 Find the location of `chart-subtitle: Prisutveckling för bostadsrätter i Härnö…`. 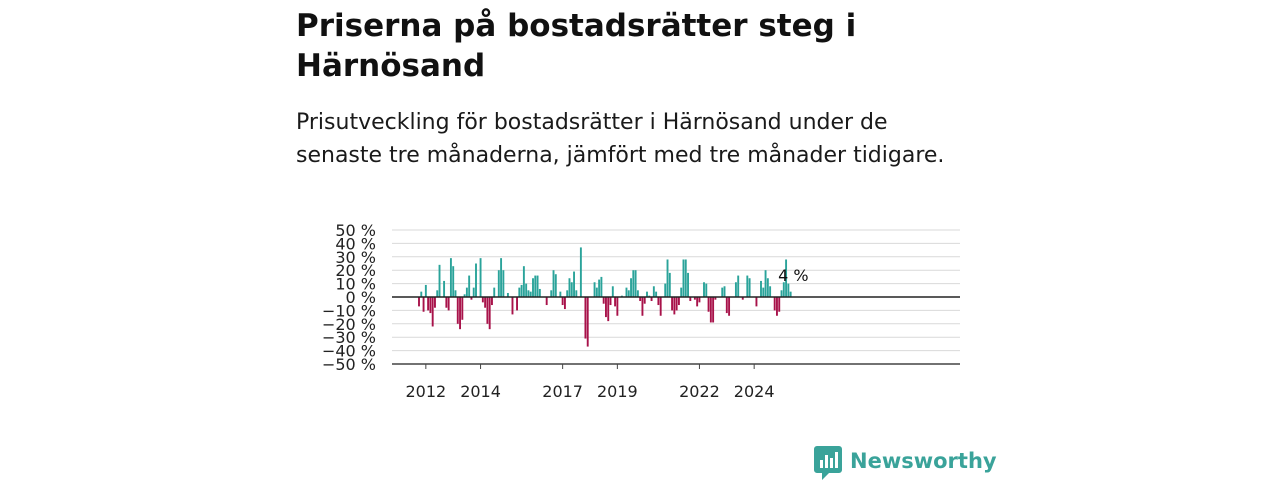

chart-subtitle: Prisutveckling för bostadsrätter i Härnö… is located at coordinates (620, 139).